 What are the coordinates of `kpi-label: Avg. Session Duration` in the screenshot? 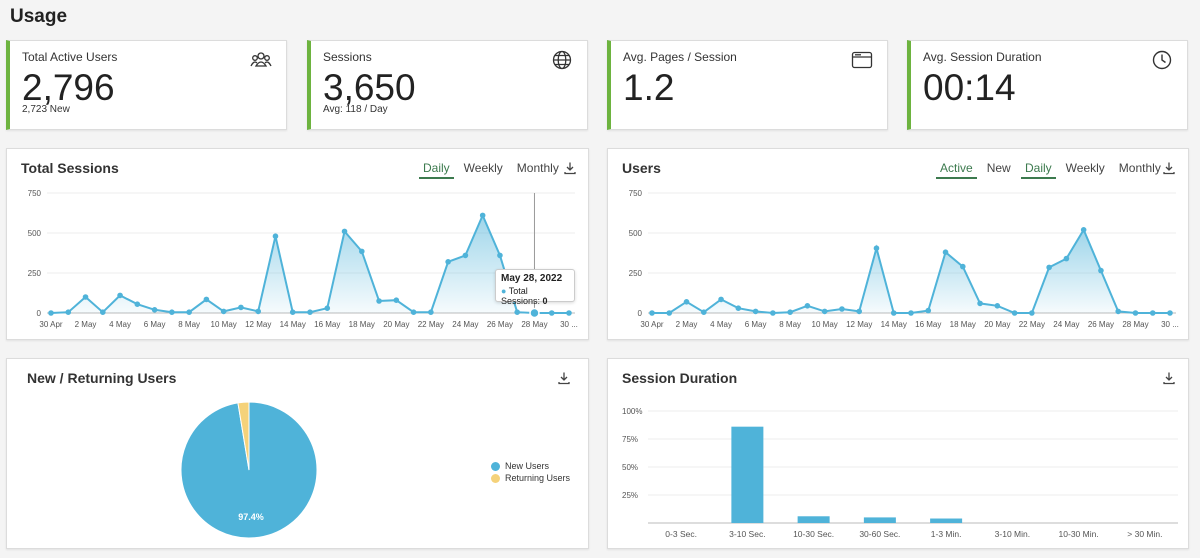 It's located at (982, 57).